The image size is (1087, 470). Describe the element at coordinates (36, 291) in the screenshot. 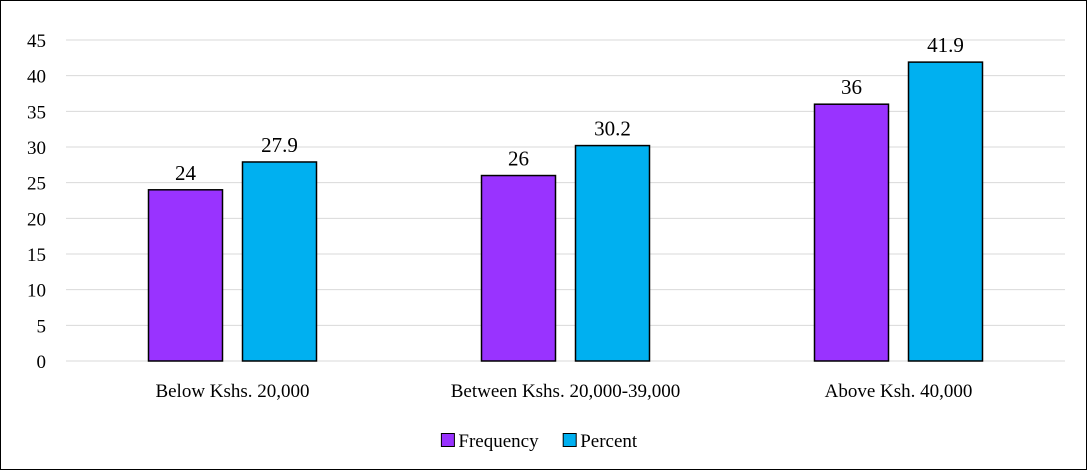

I see `y-tick-label: 10` at that location.